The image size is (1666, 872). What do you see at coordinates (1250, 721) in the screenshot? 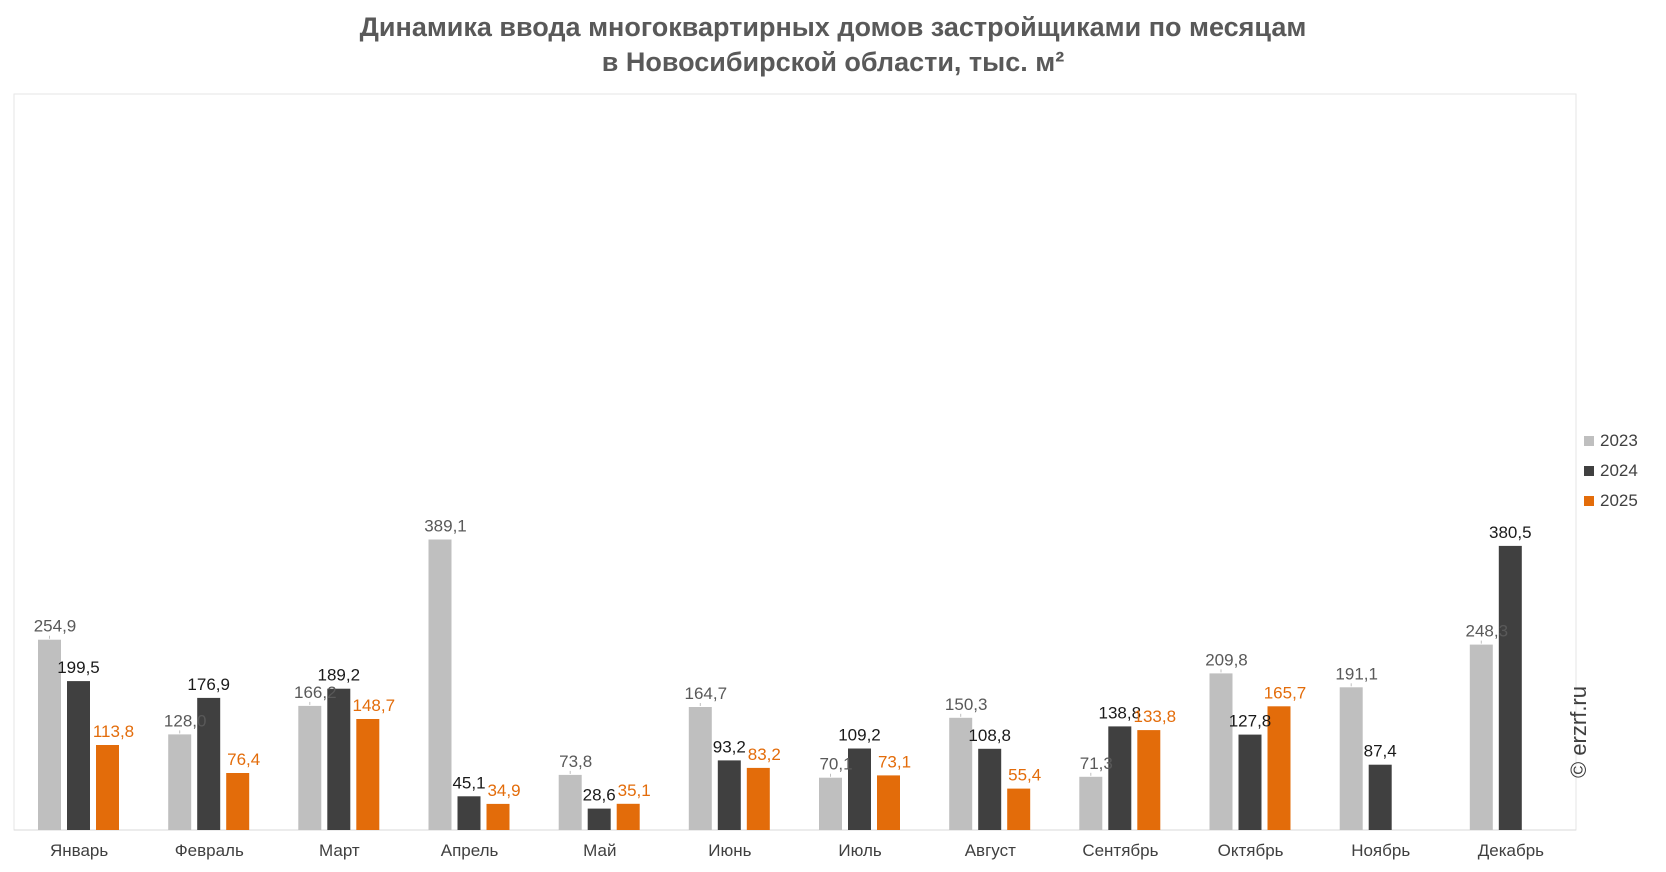
I see `data-label-2024-9: 127,8` at bounding box center [1250, 721].